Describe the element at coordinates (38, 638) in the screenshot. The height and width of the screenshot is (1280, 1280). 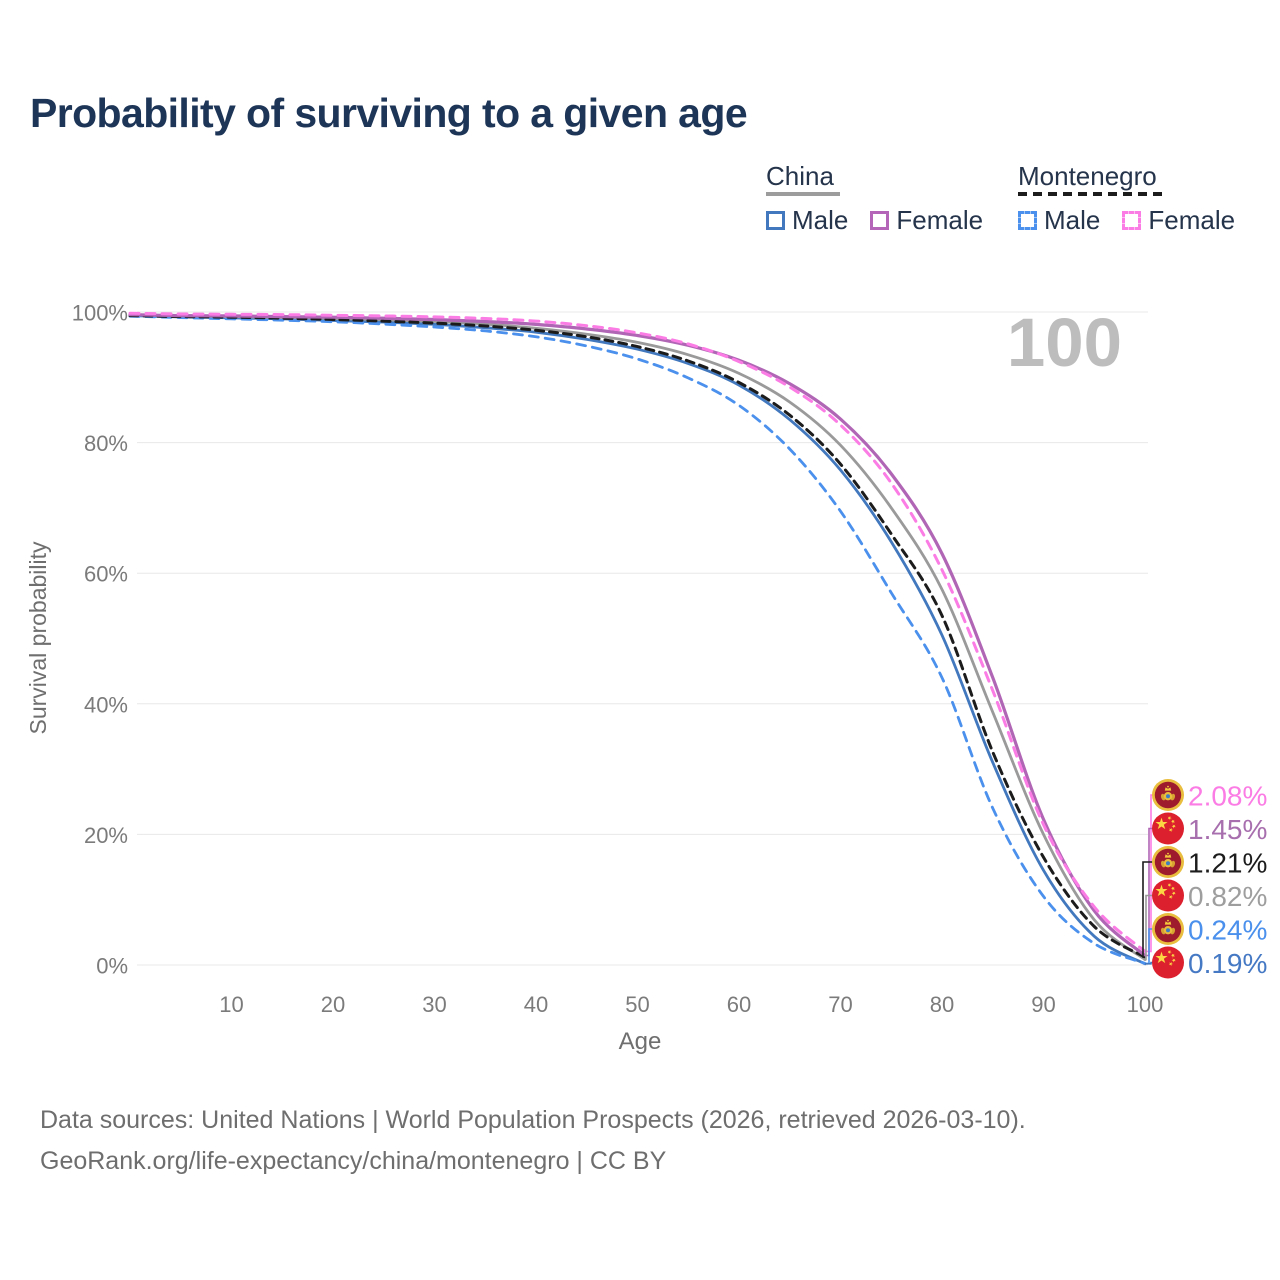
I see `y-axis-title: Survival probability` at that location.